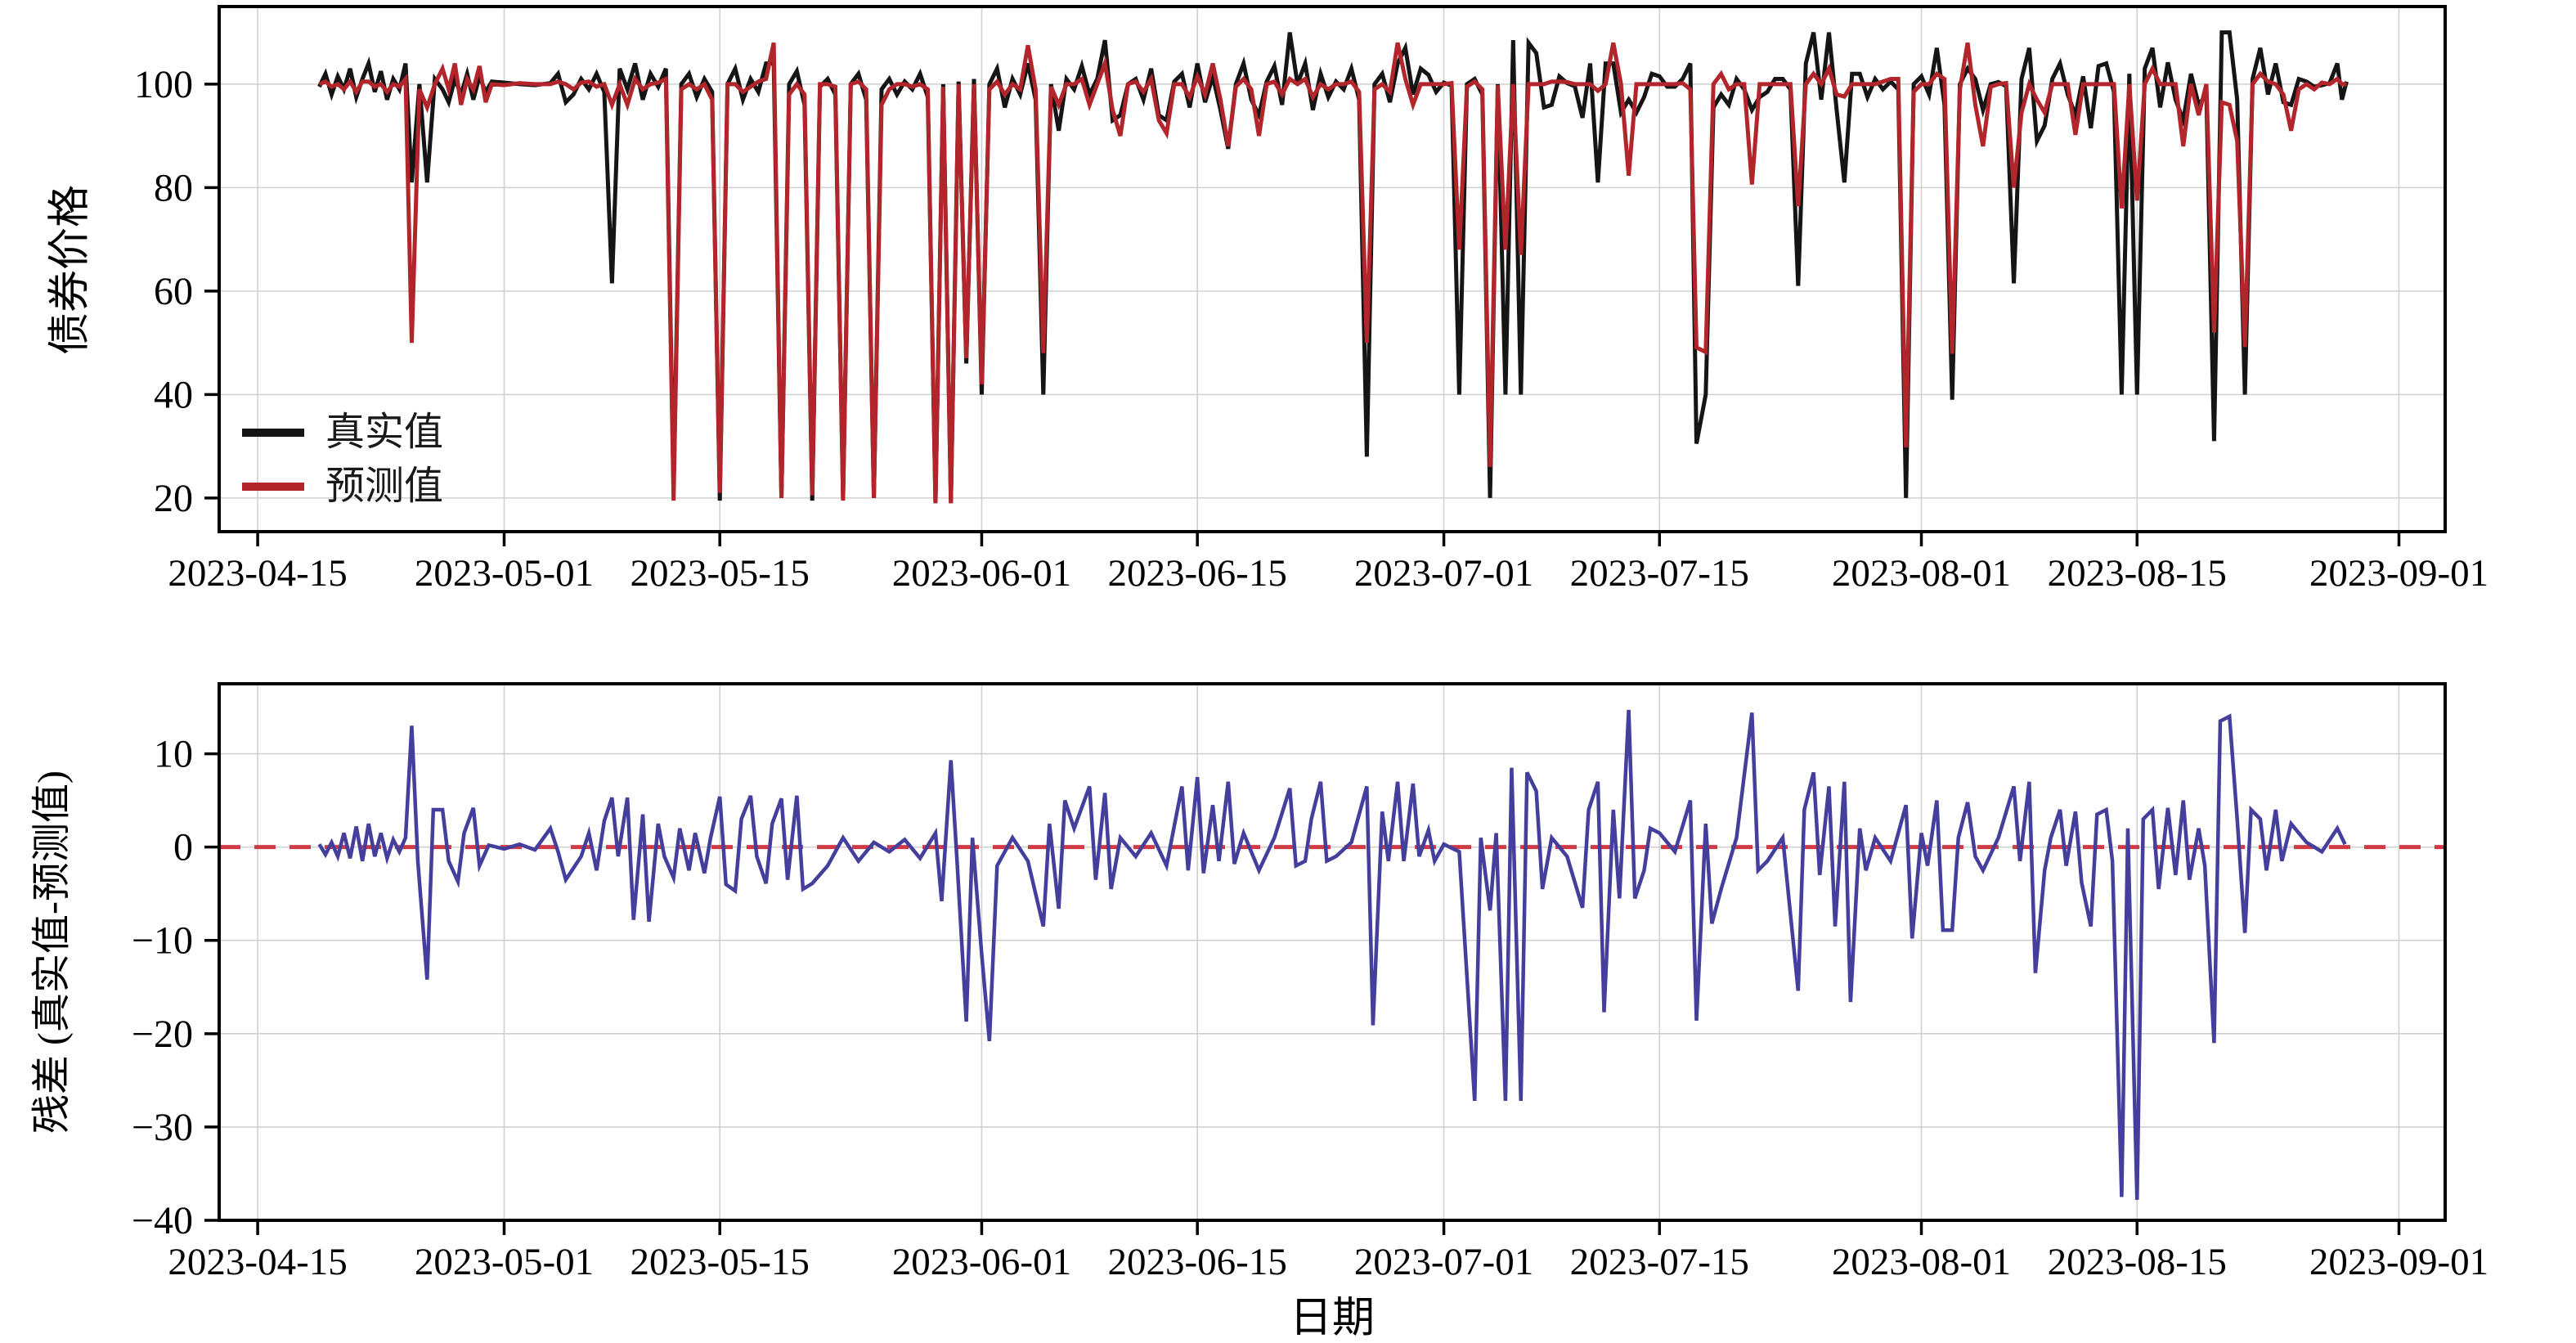  What do you see at coordinates (162, 941) in the screenshot?
I see `y-tick-label: −10` at bounding box center [162, 941].